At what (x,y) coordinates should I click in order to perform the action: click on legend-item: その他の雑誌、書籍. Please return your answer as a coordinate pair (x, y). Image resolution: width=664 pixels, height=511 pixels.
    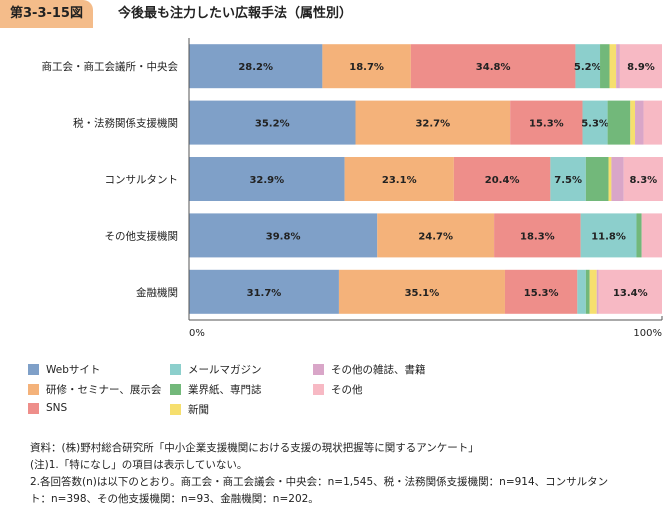
    Looking at the image, I should click on (369, 369).